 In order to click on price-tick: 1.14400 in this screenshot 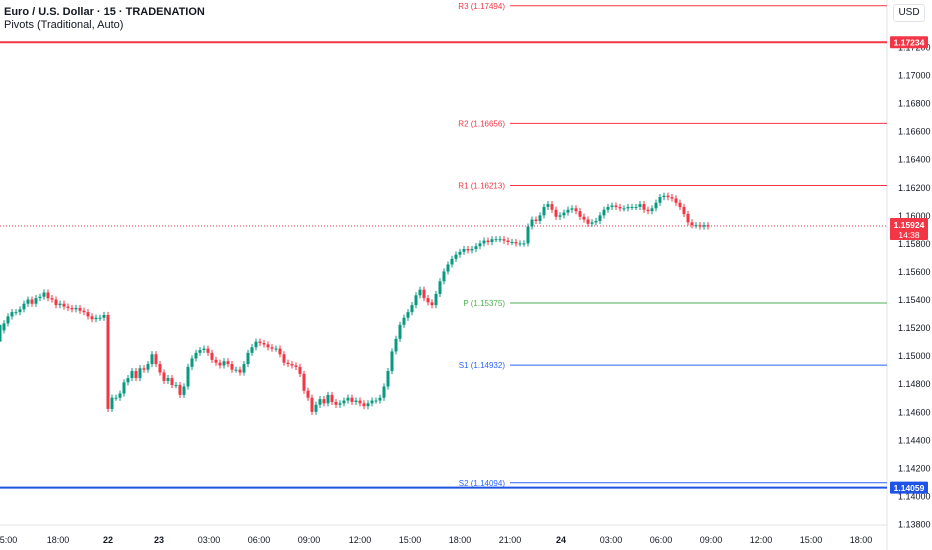, I will do `click(914, 440)`.